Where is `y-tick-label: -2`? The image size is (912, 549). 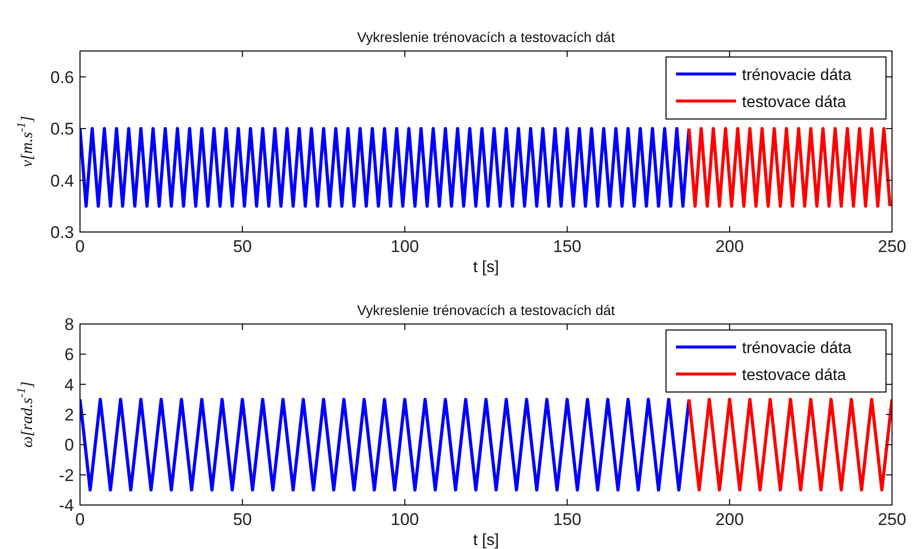
y-tick-label: -2 is located at coordinates (66, 475).